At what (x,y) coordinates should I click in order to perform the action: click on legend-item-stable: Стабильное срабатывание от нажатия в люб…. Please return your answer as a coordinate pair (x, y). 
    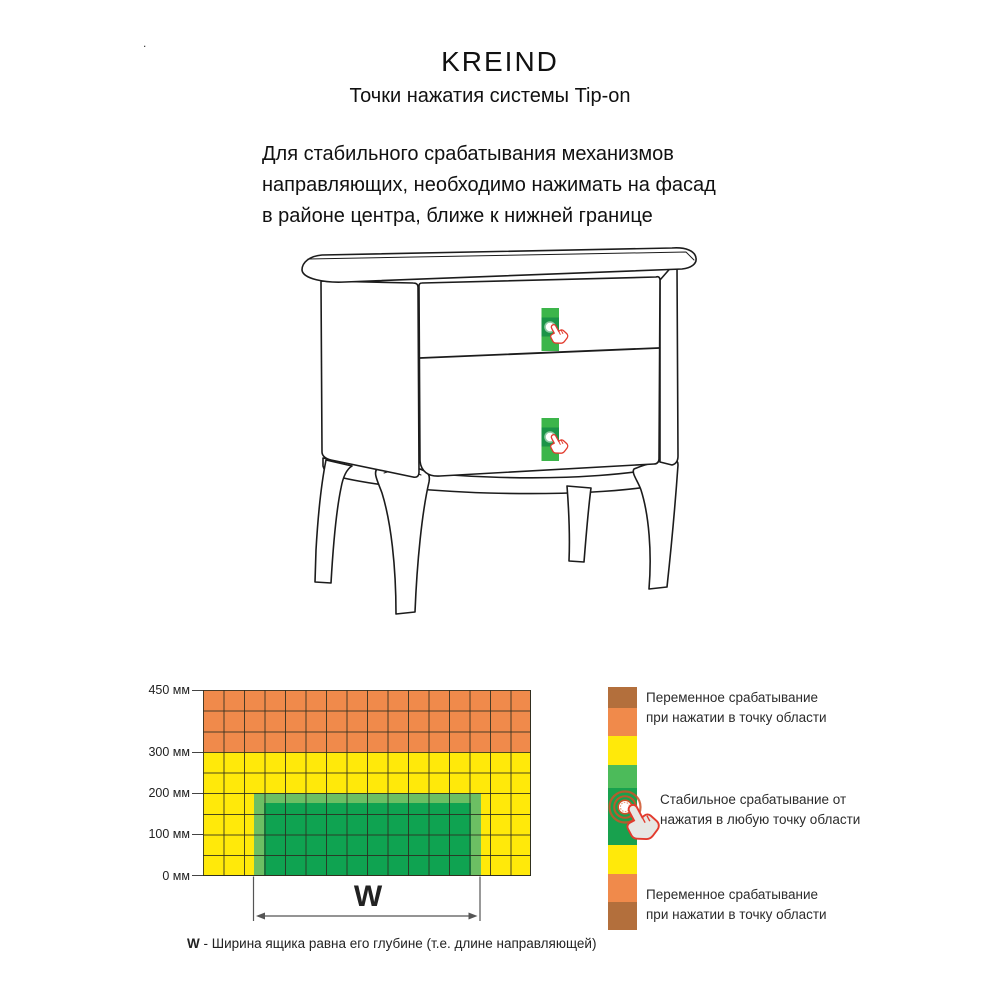
    Looking at the image, I should click on (760, 809).